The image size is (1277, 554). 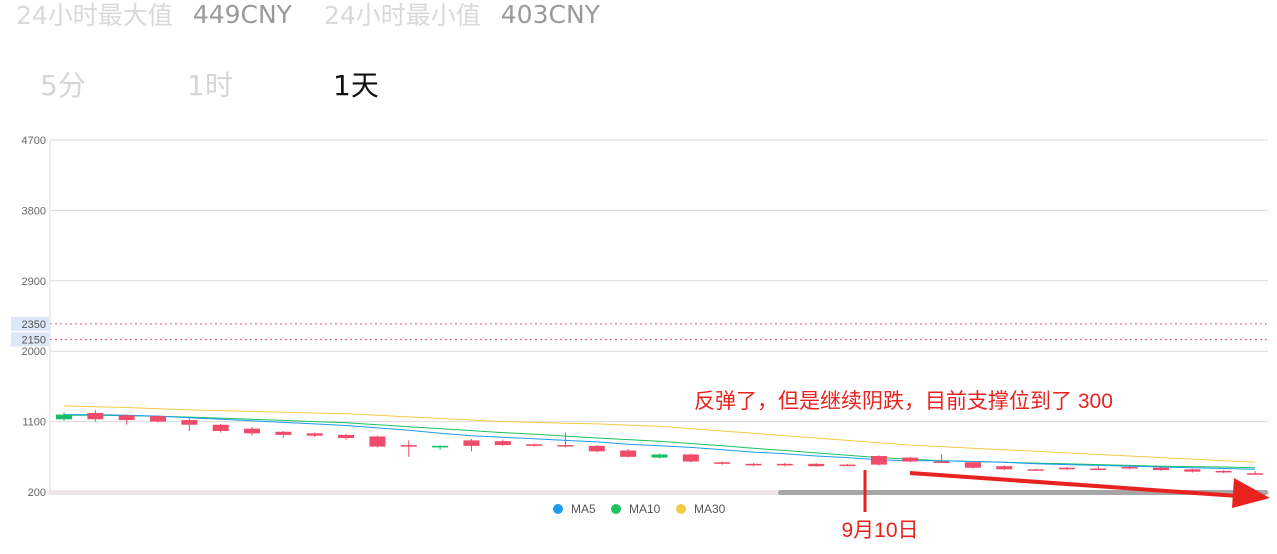 What do you see at coordinates (583, 509) in the screenshot?
I see `legend-label: MA5` at bounding box center [583, 509].